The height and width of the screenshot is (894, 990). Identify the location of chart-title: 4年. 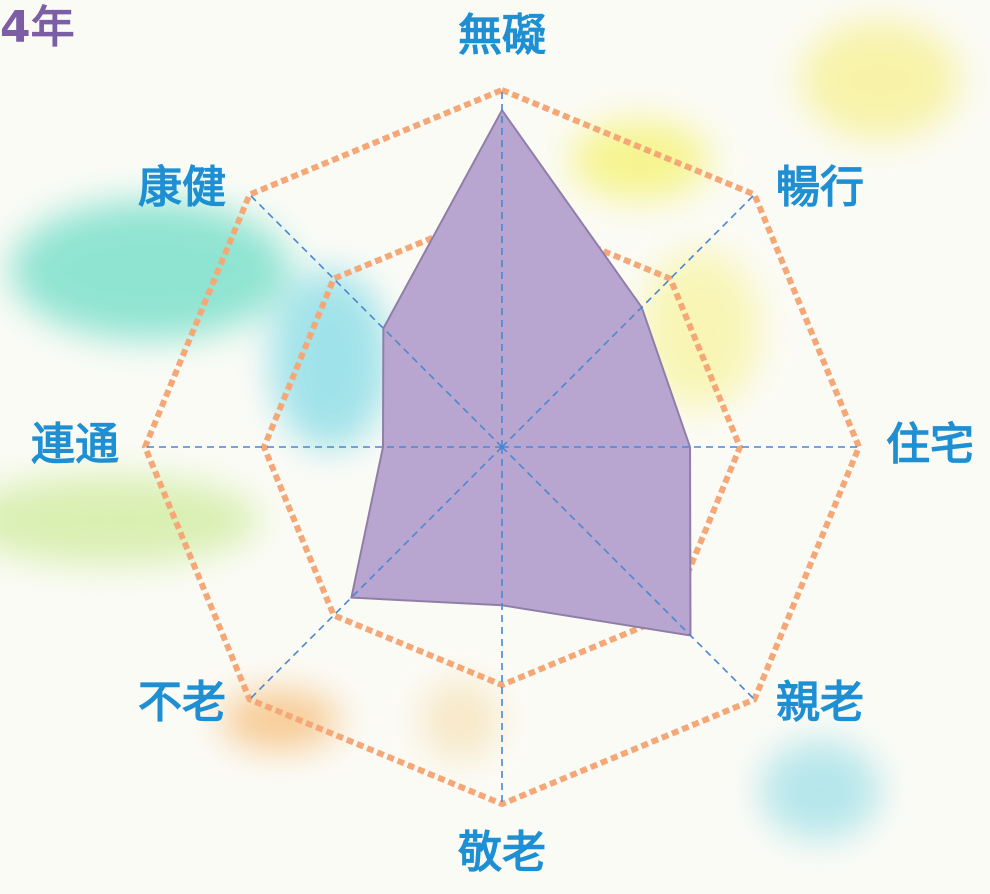
(37, 27).